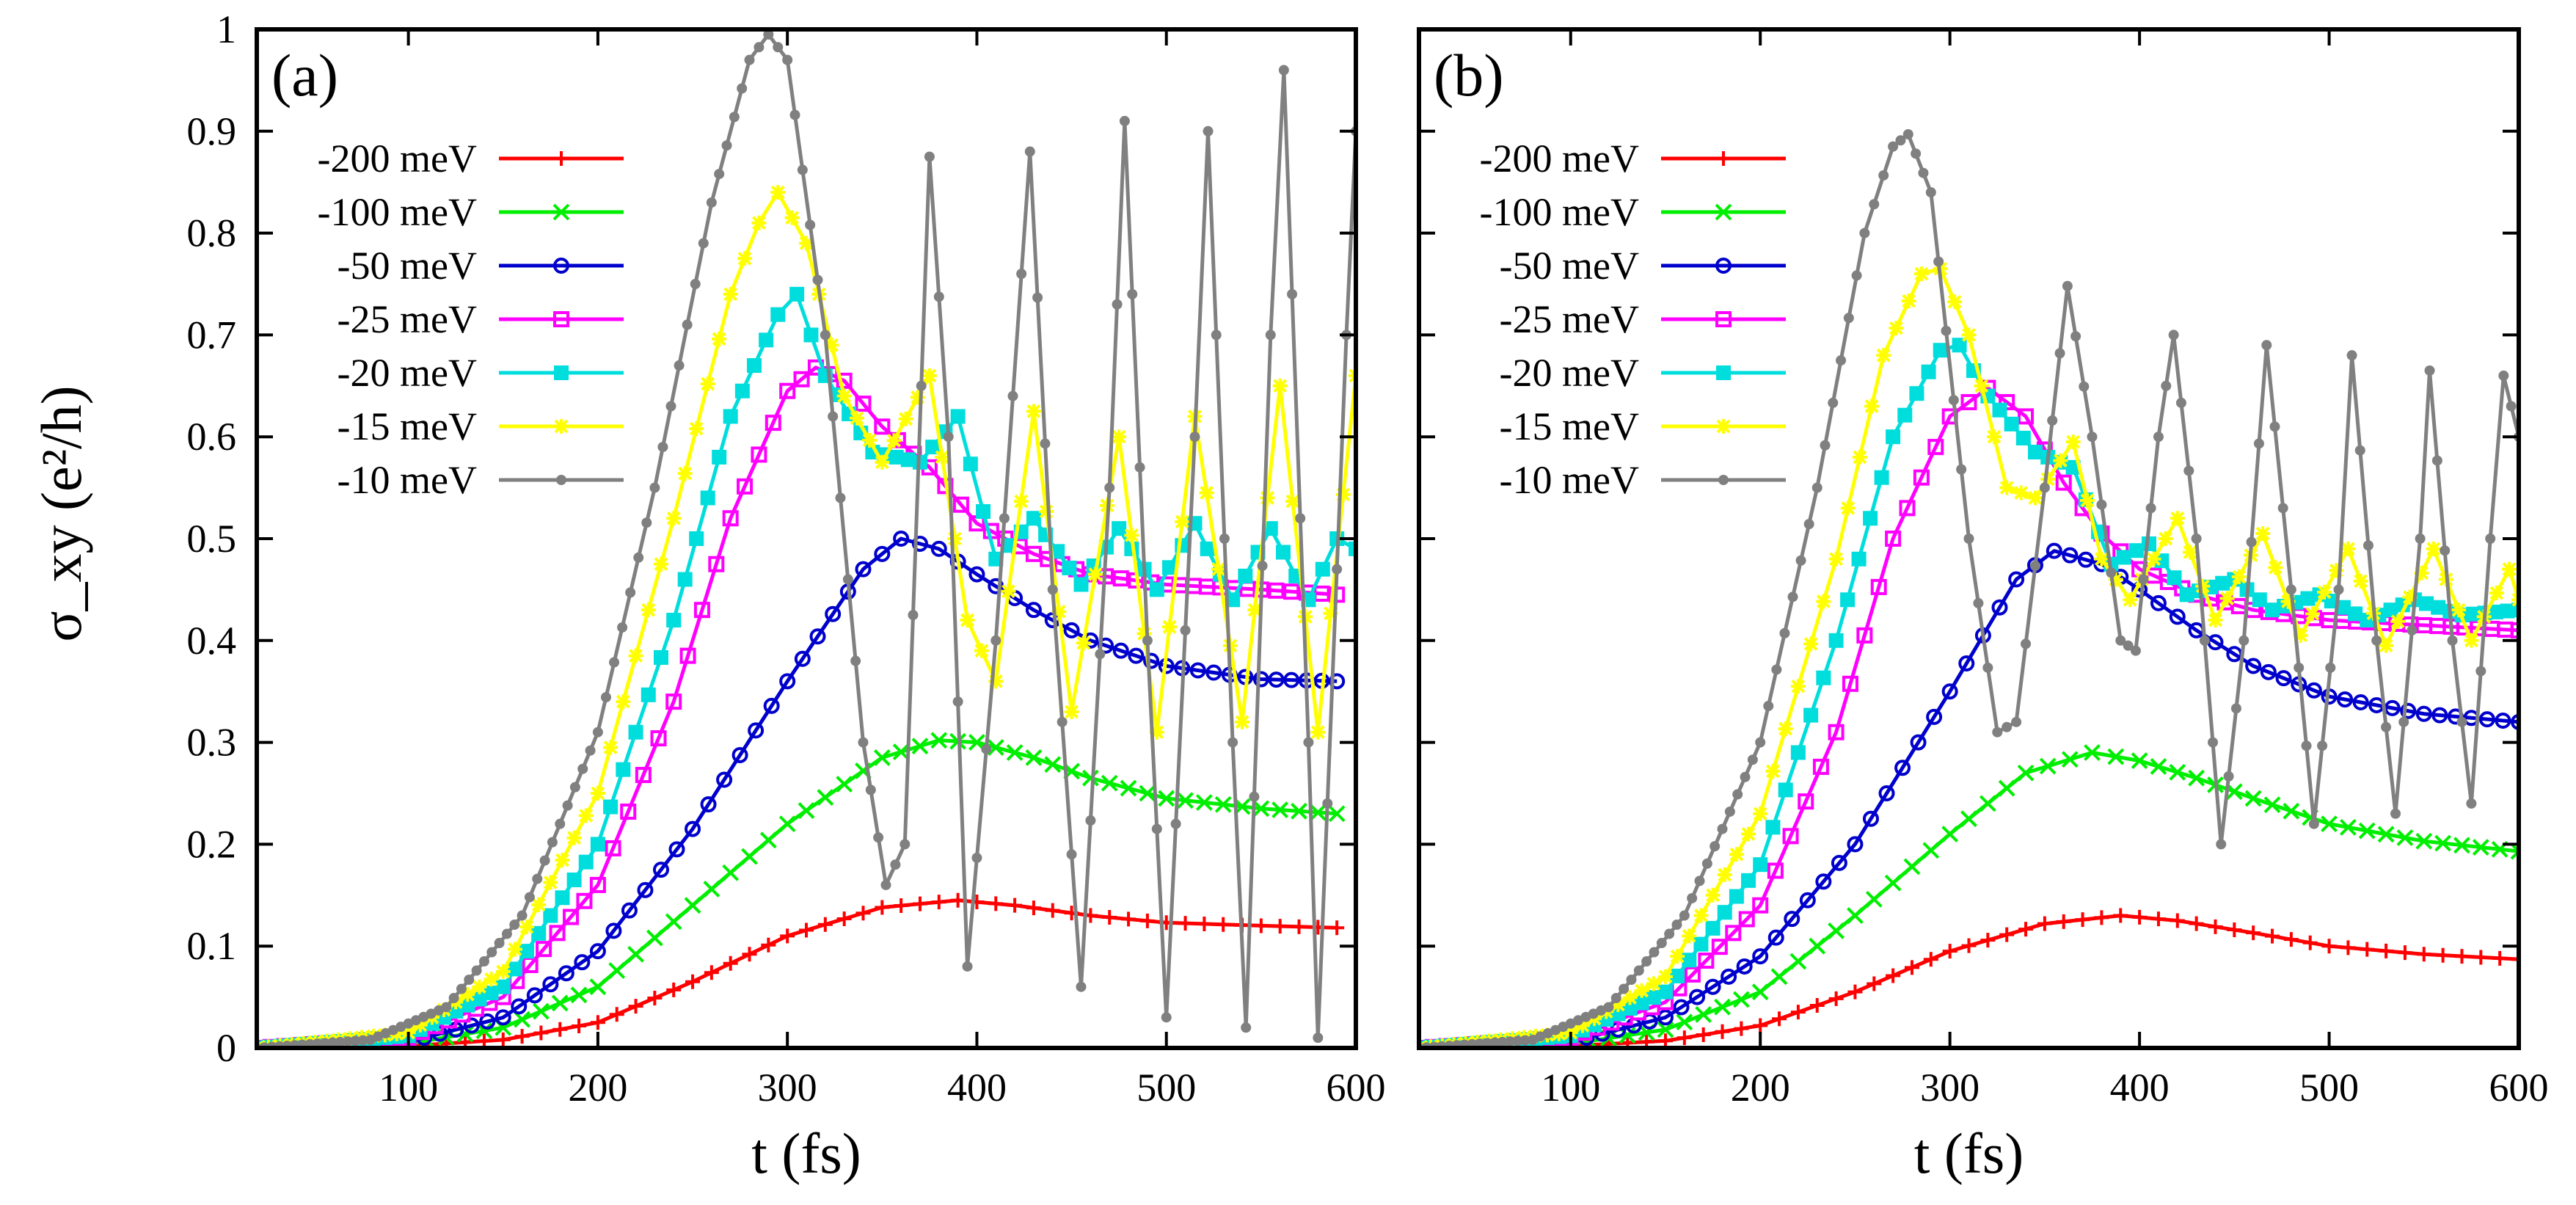 This screenshot has width=2576, height=1205. Describe the element at coordinates (212, 131) in the screenshot. I see `y-tick-label: 0.9` at that location.